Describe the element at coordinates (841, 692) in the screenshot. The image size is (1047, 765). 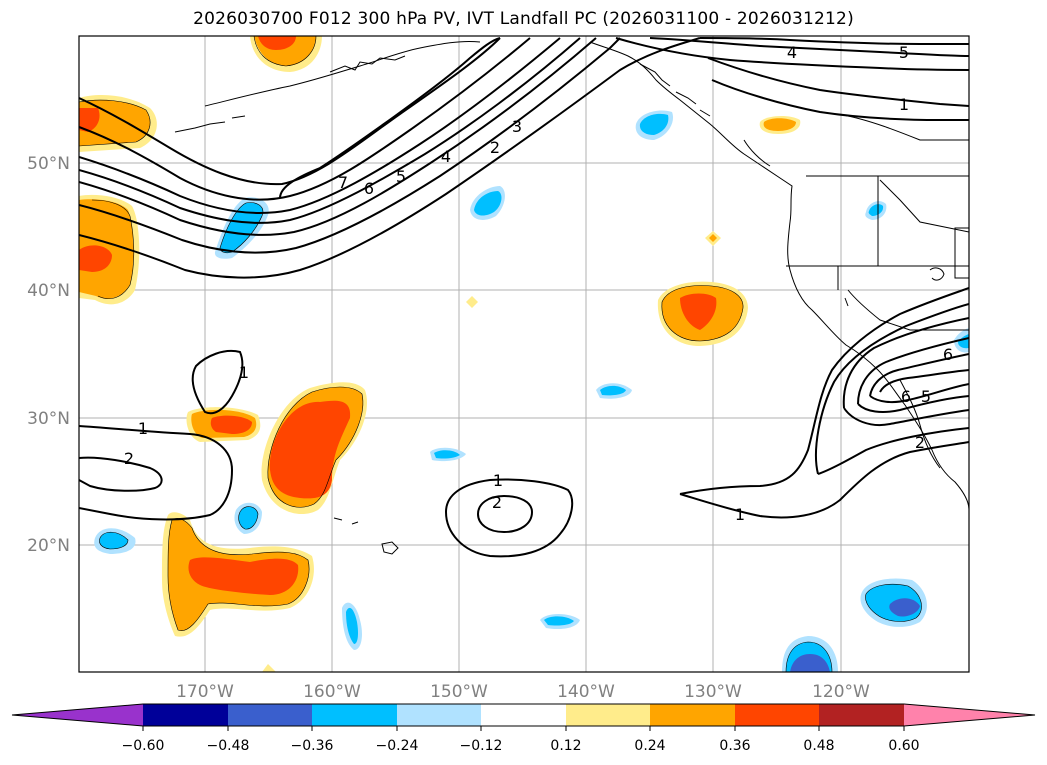
I see `lon-tick-label: 120°W` at that location.